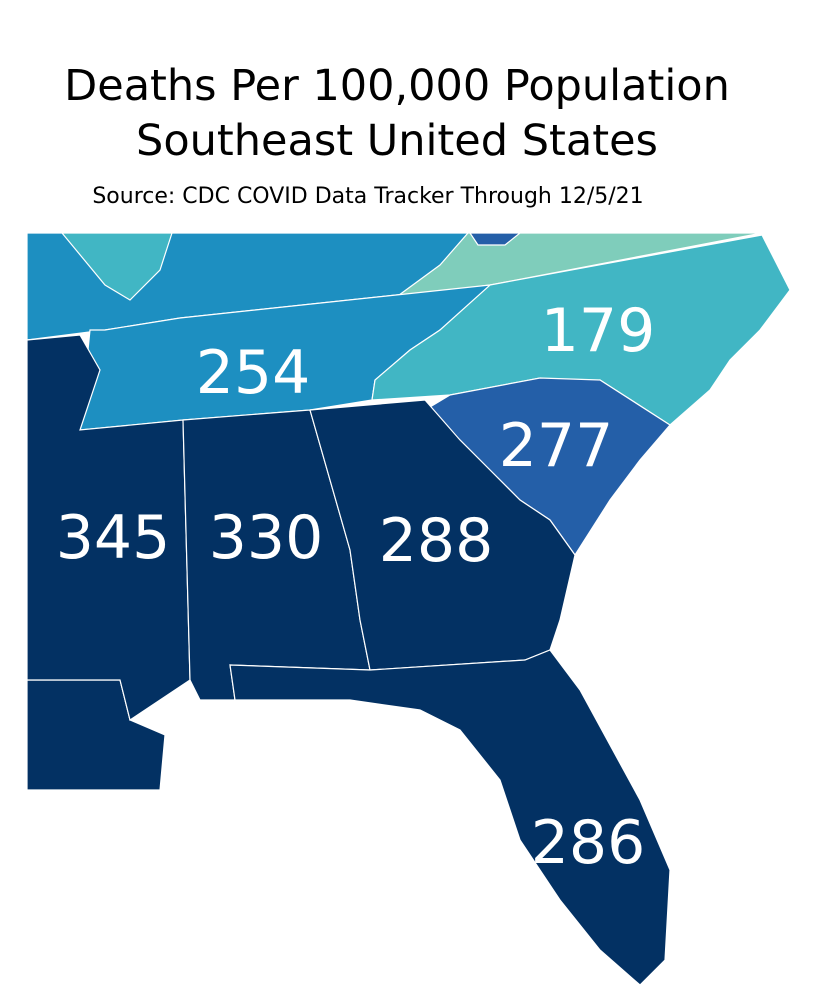 The width and height of the screenshot is (814, 1008). Describe the element at coordinates (113, 538) in the screenshot. I see `value-label: 345` at that location.